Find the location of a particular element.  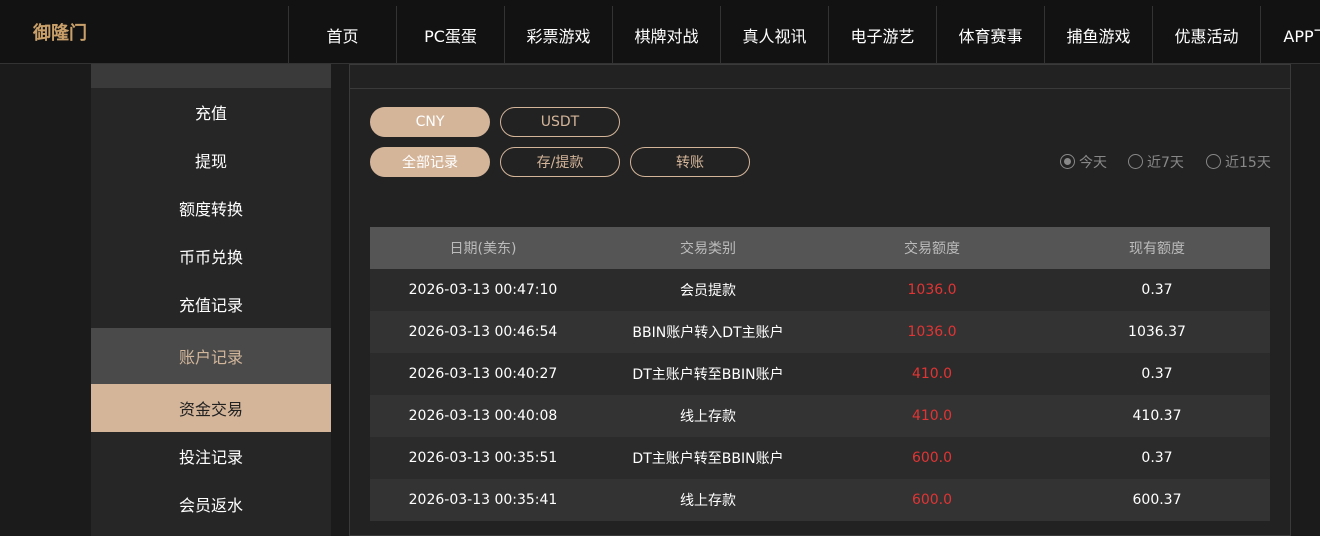

nav-item: 电子游艺 is located at coordinates (882, 34).